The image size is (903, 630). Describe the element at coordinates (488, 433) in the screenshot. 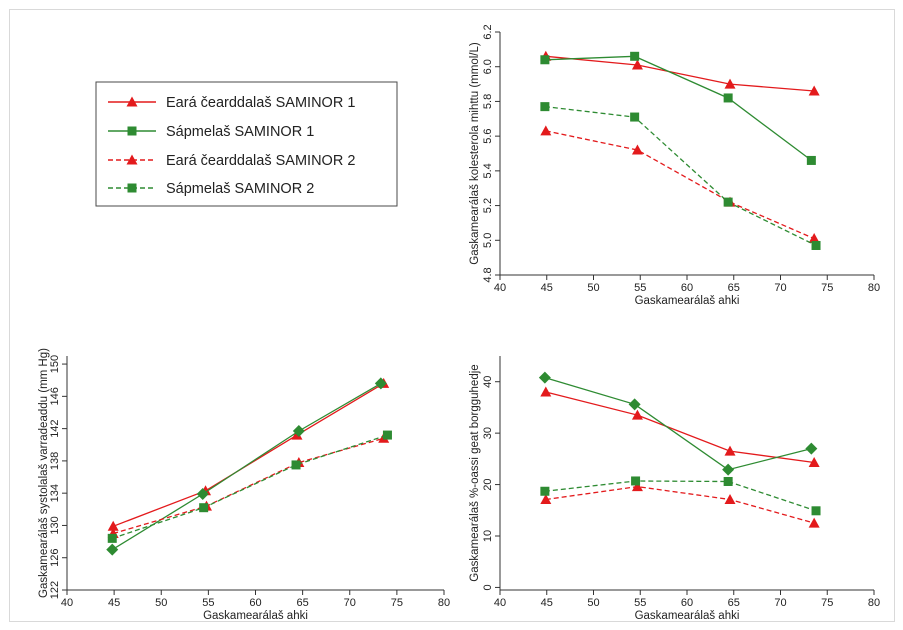

I see `y-tick-label: 30` at that location.